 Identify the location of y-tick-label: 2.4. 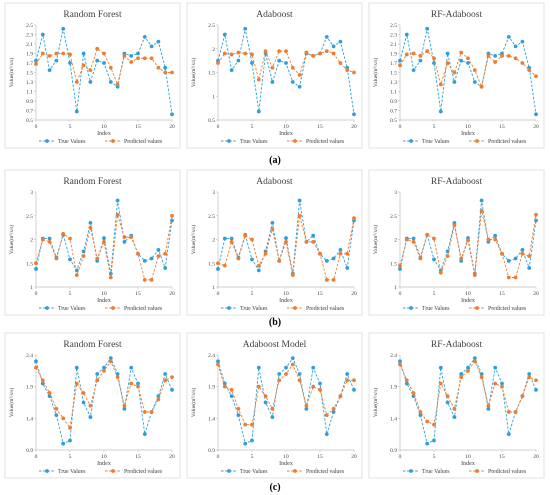
(29, 356).